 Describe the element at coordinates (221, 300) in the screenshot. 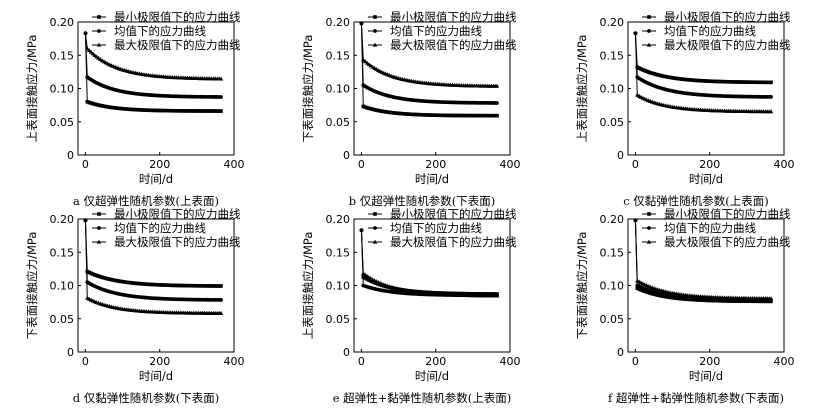

I see `series-2-point` at that location.